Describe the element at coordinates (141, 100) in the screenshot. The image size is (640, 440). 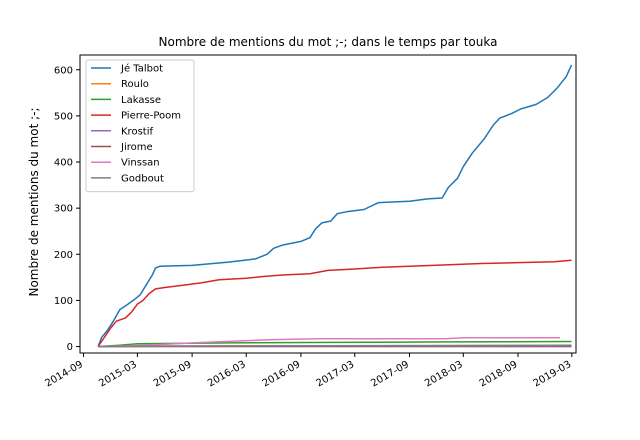
I see `legend-label-2: Lakasse` at that location.